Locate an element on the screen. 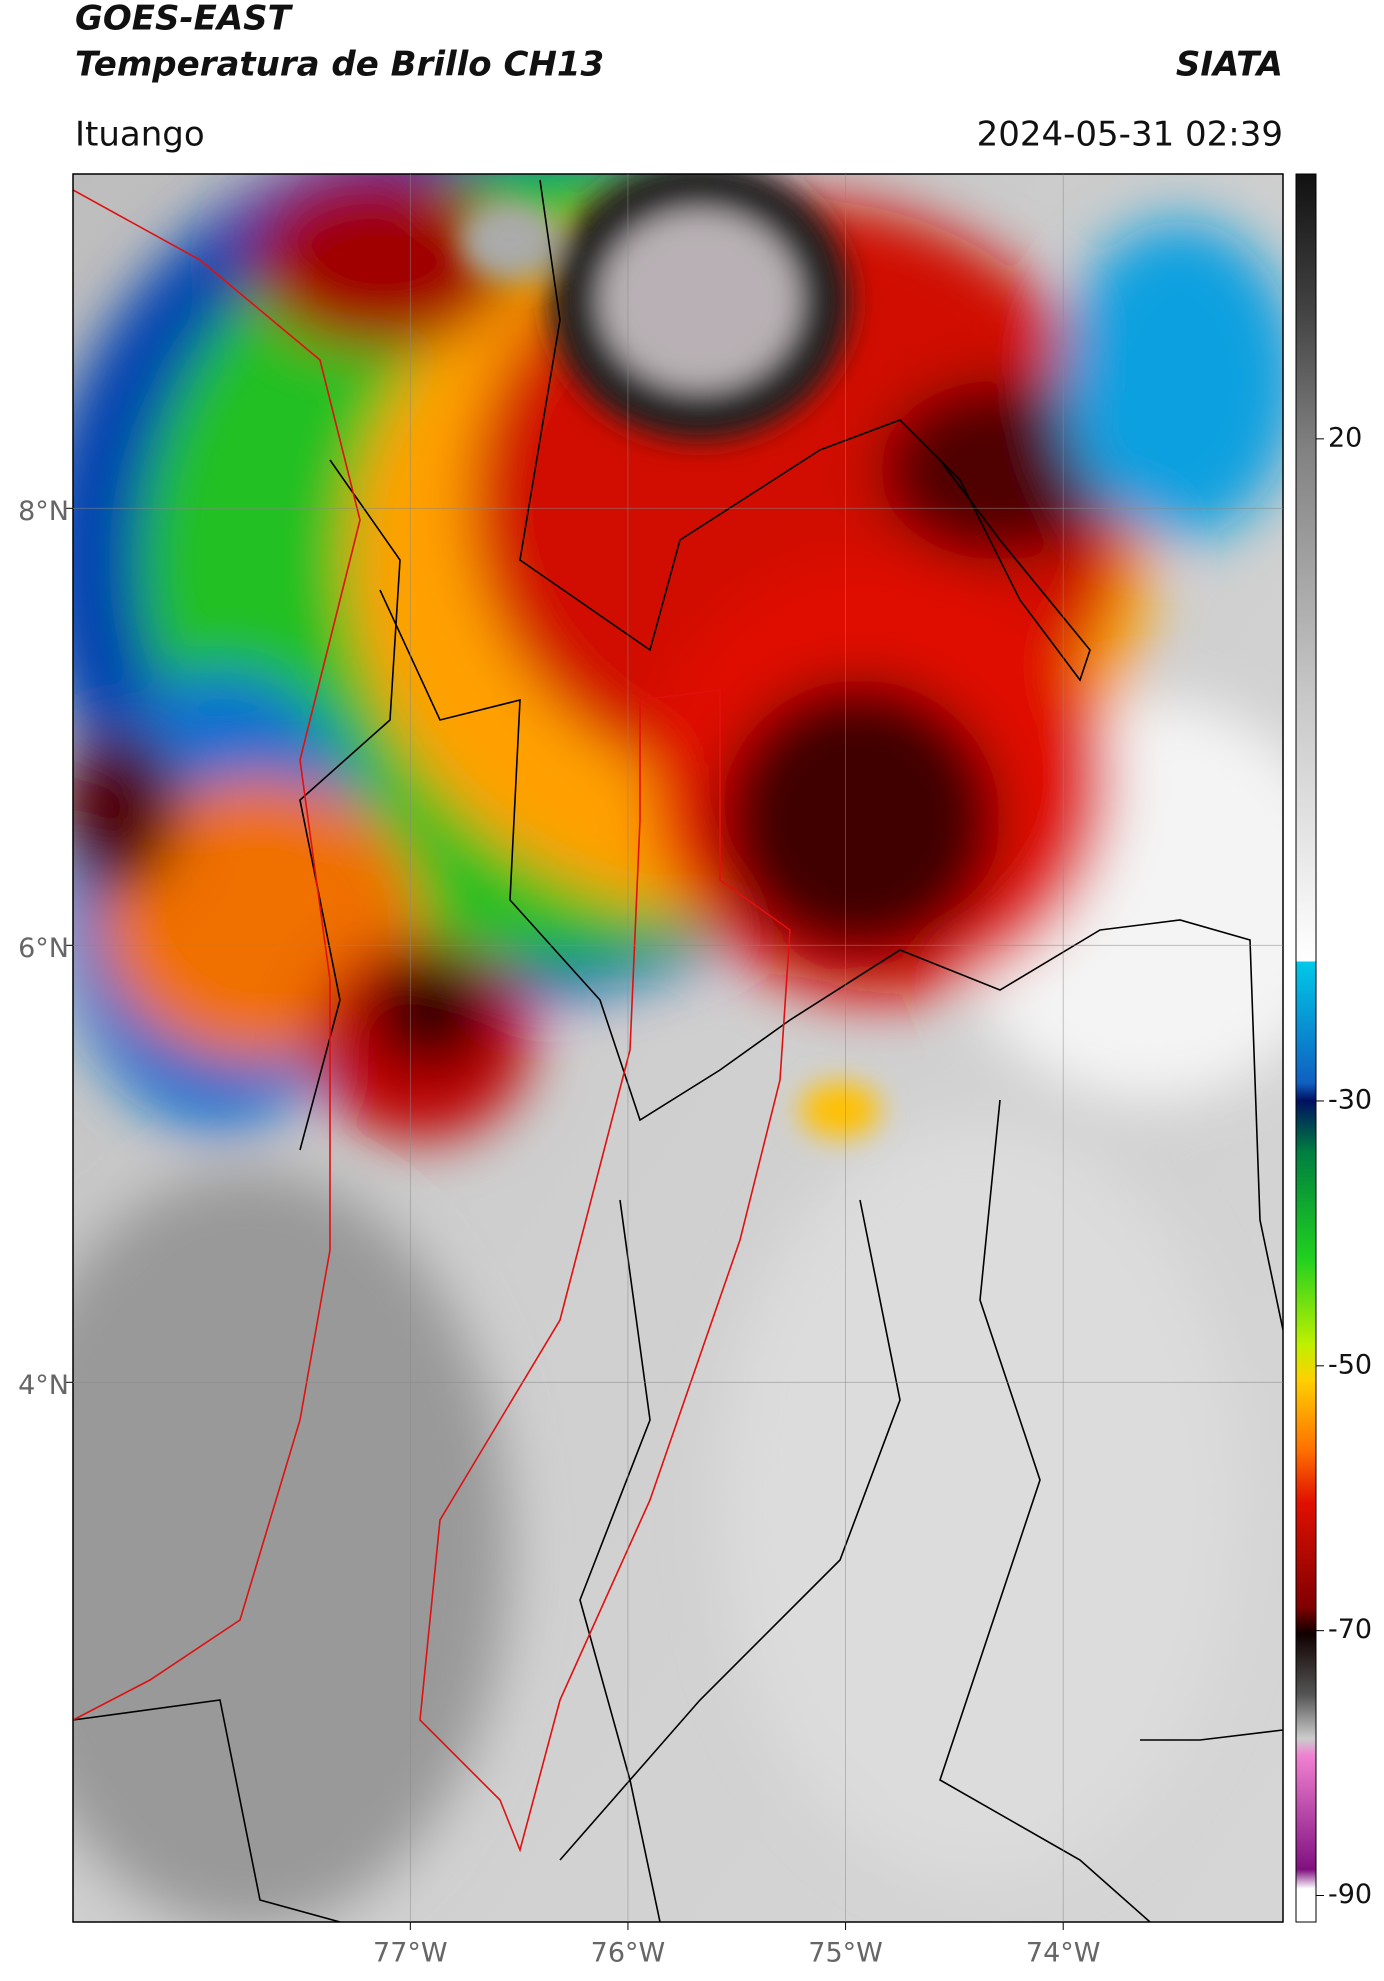 The height and width of the screenshot is (1981, 1384). colorbar-tick-label: -50 is located at coordinates (1350, 1364).